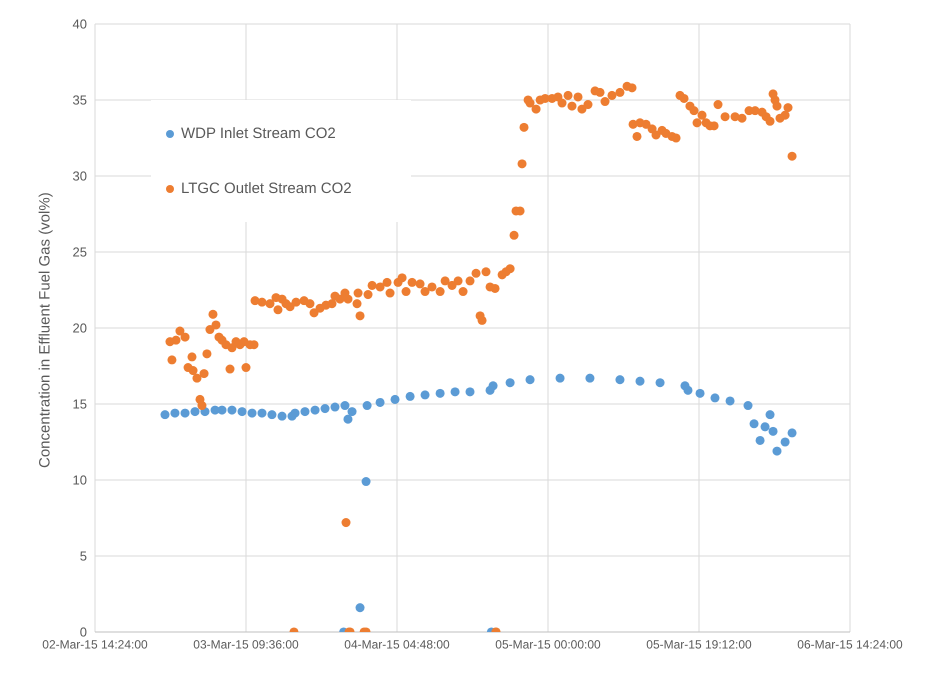 This screenshot has height=694, width=952. I want to click on y-tick-label: 15, so click(79, 404).